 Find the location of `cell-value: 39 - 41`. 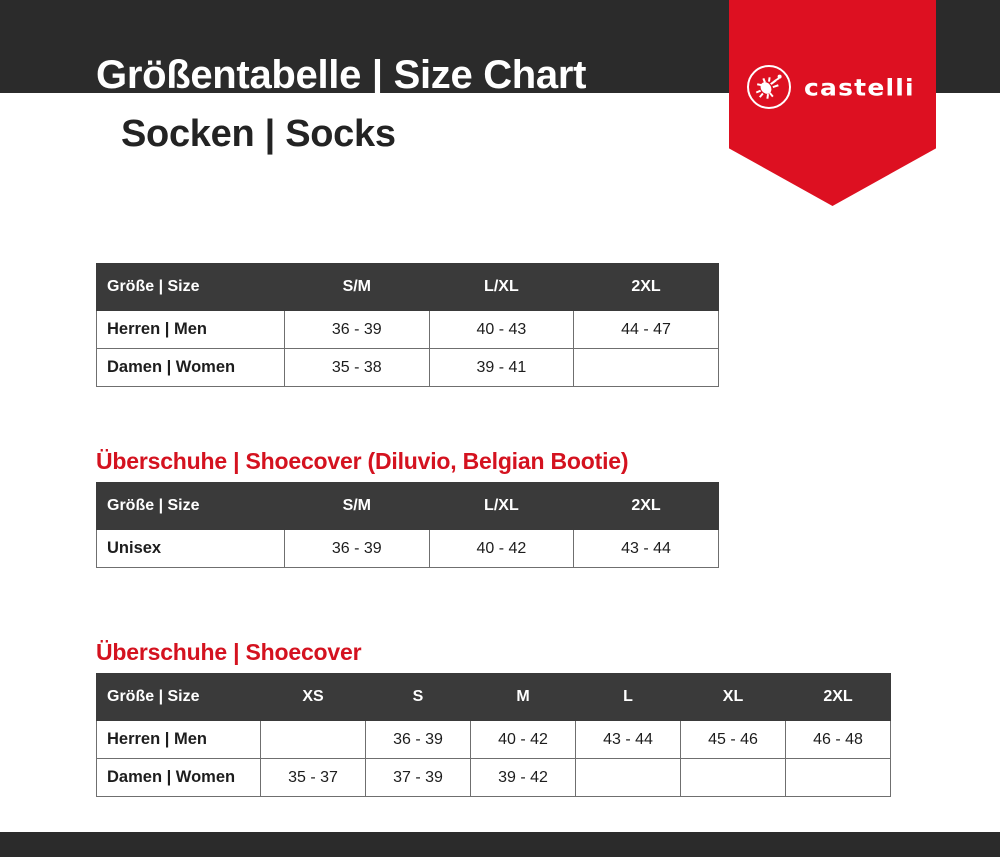

cell-value: 39 - 41 is located at coordinates (501, 367).